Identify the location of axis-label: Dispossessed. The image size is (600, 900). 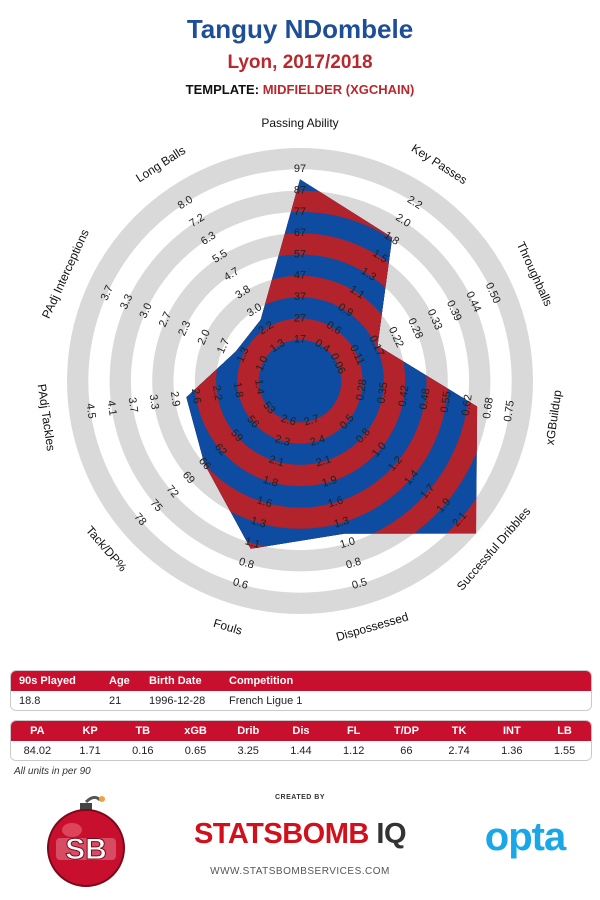
(372, 627).